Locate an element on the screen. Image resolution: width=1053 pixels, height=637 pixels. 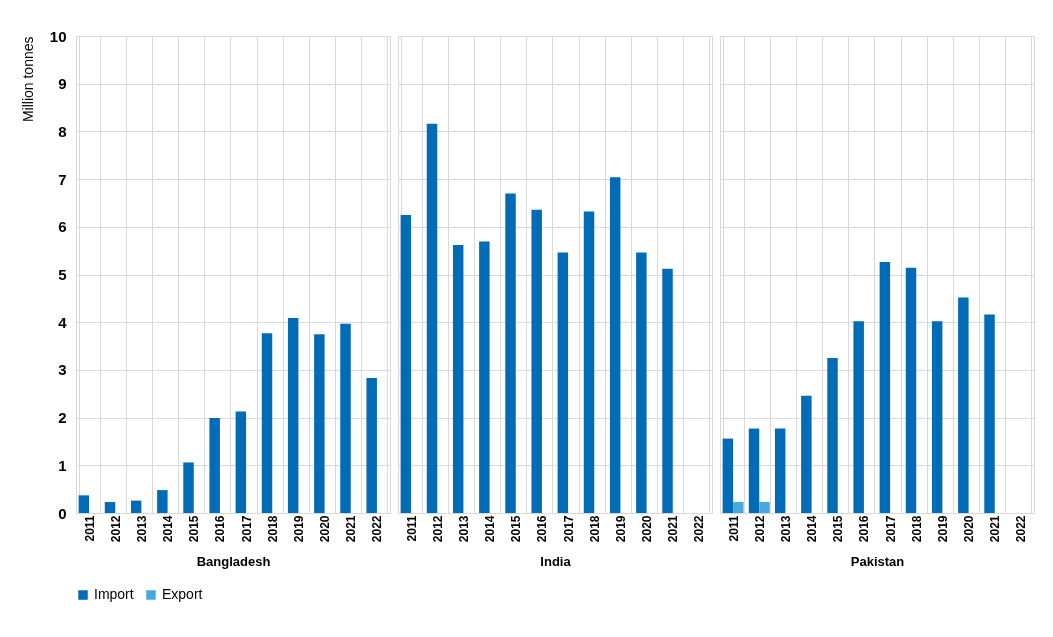
legend-label: Import is located at coordinates (114, 594).